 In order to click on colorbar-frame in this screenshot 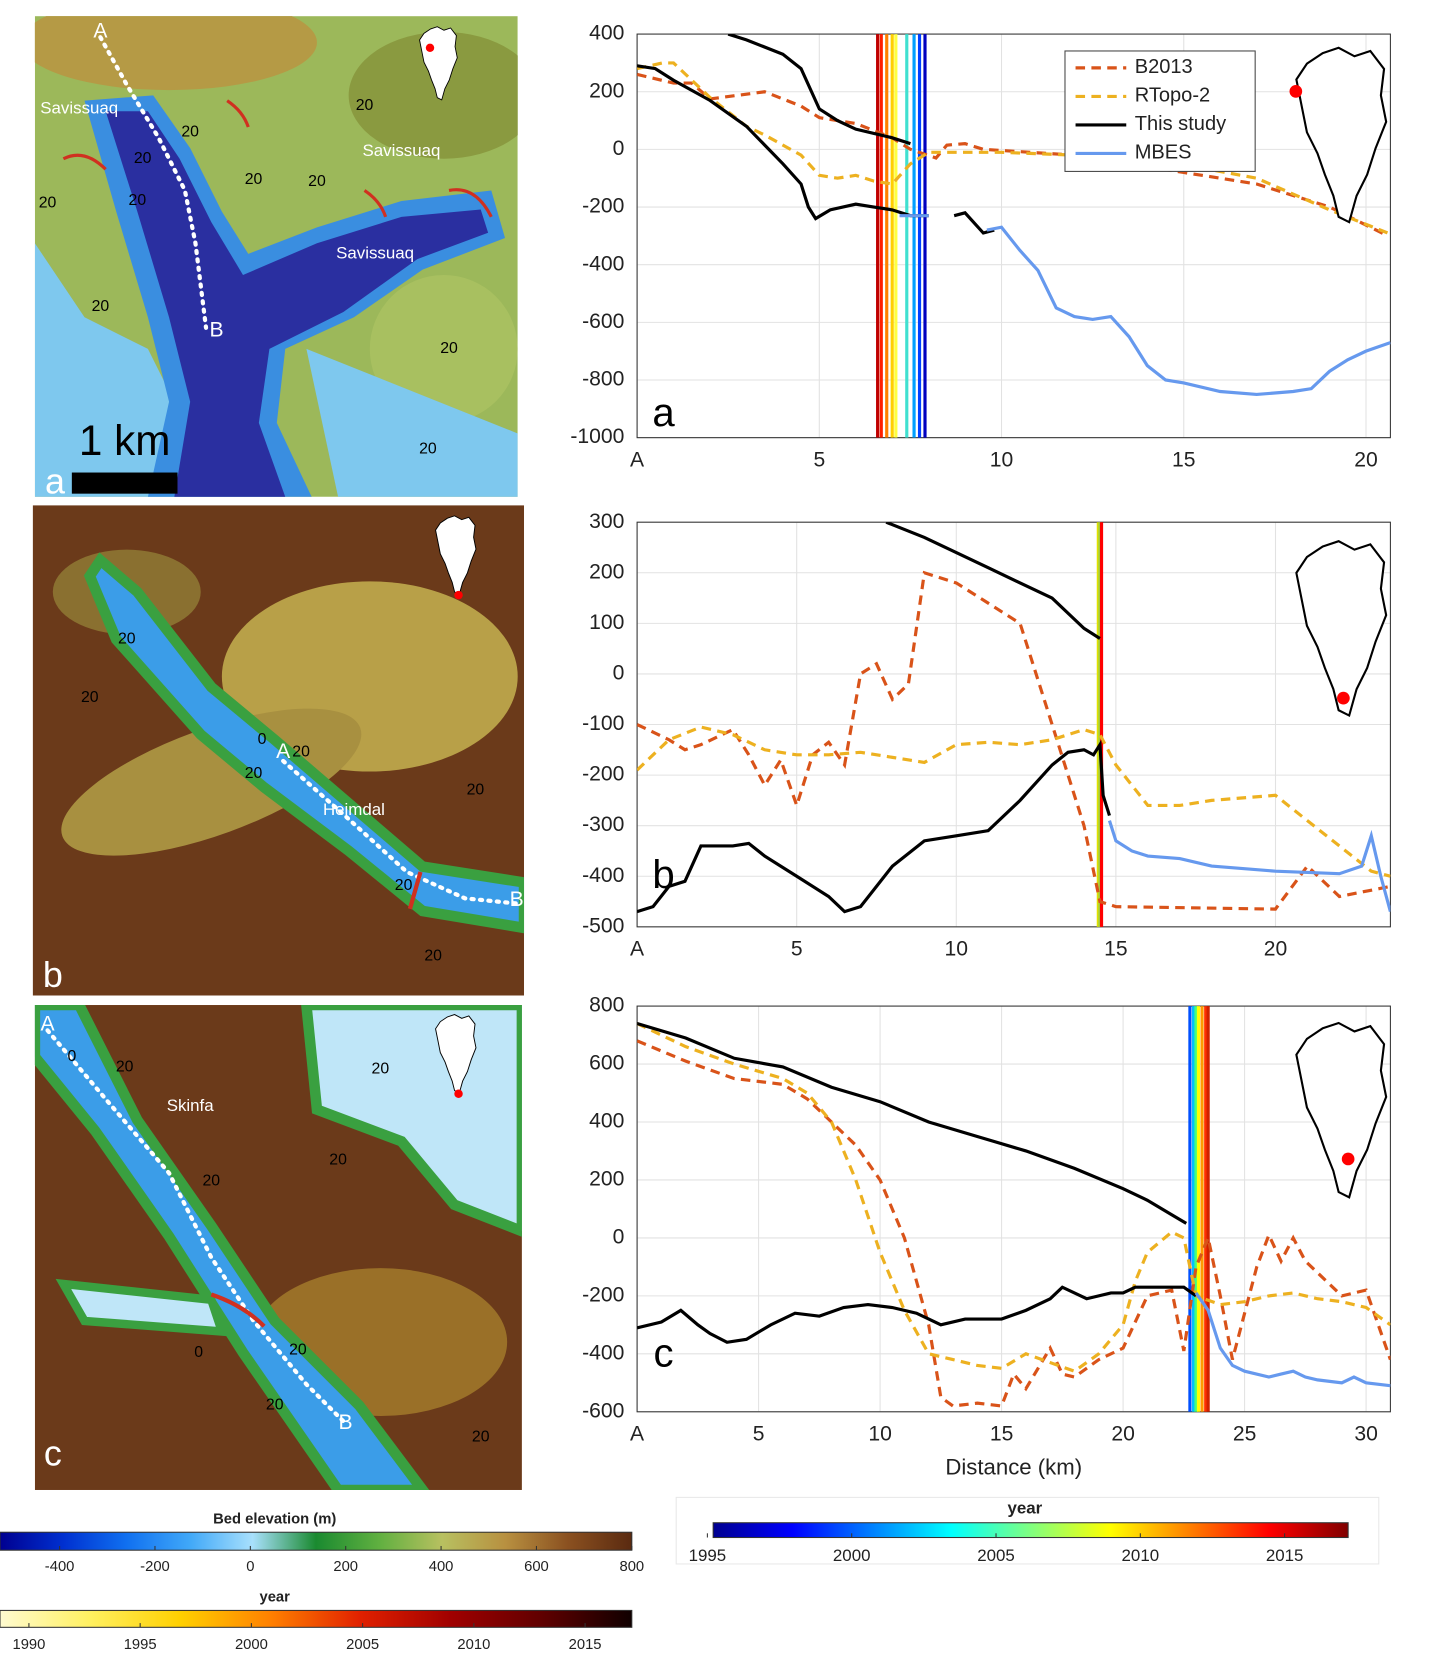, I will do `click(1027, 1530)`.